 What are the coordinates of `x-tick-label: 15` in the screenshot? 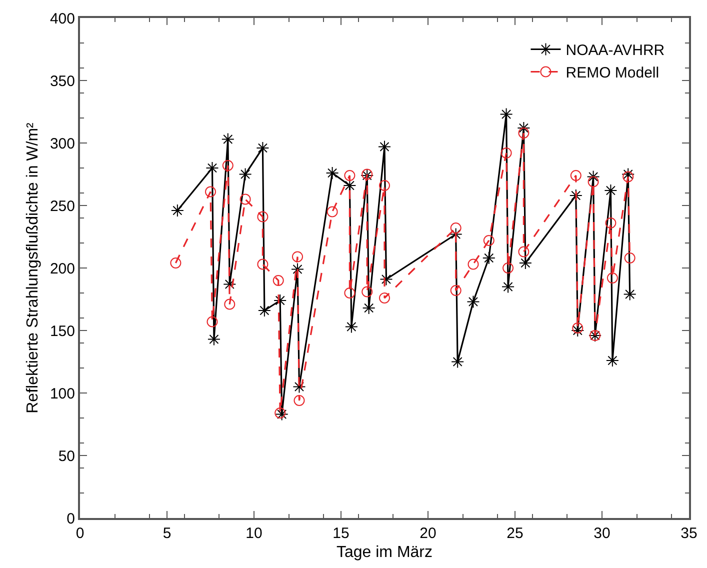 It's located at (341, 533).